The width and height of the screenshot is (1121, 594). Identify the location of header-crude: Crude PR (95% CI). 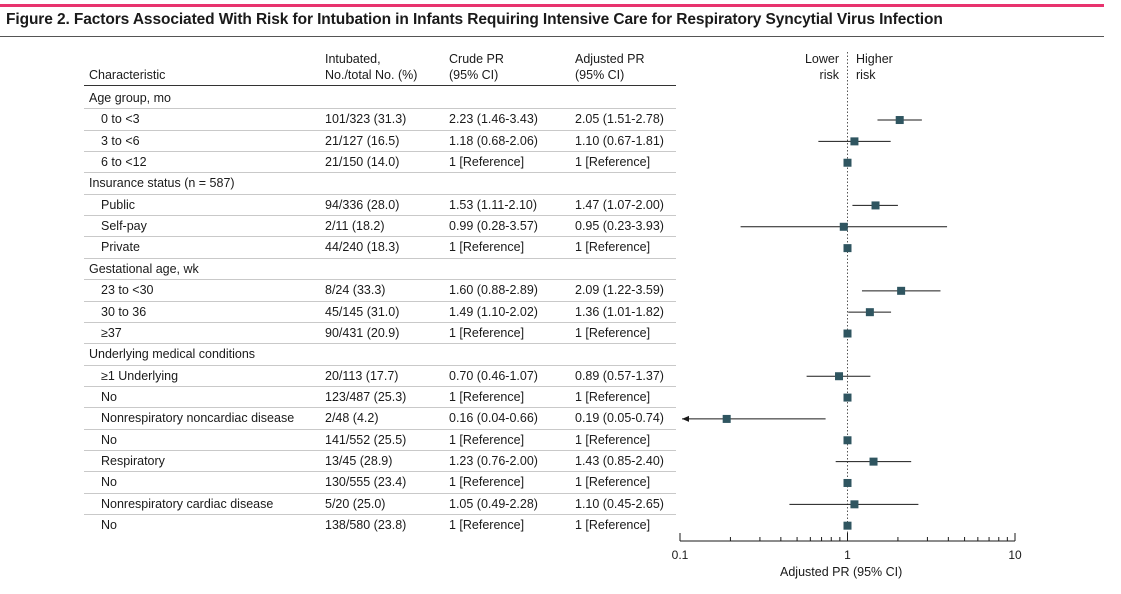
(476, 67).